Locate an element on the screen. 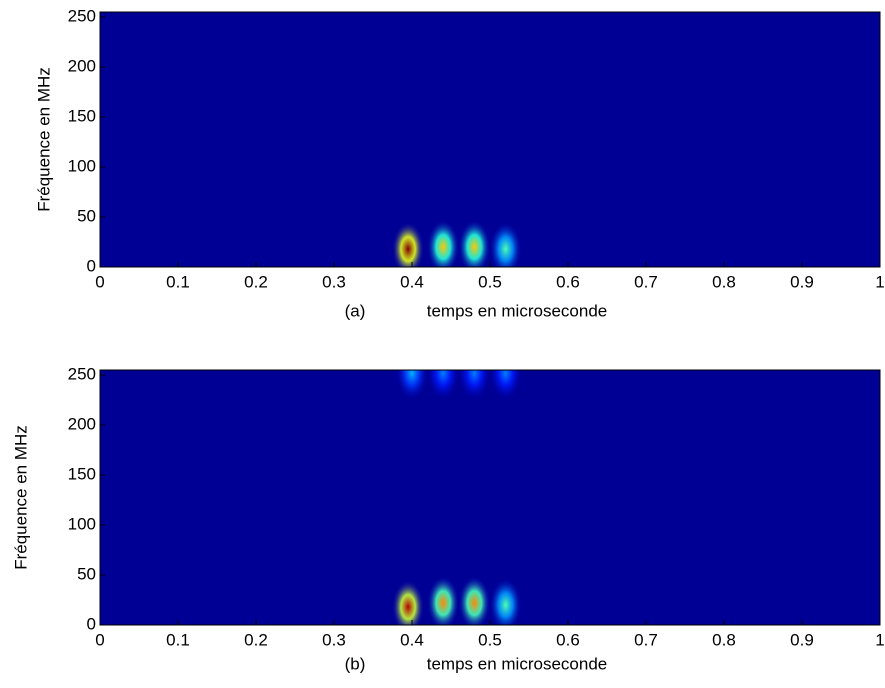 This screenshot has width=885, height=688. caption: (b) is located at coordinates (355, 663).